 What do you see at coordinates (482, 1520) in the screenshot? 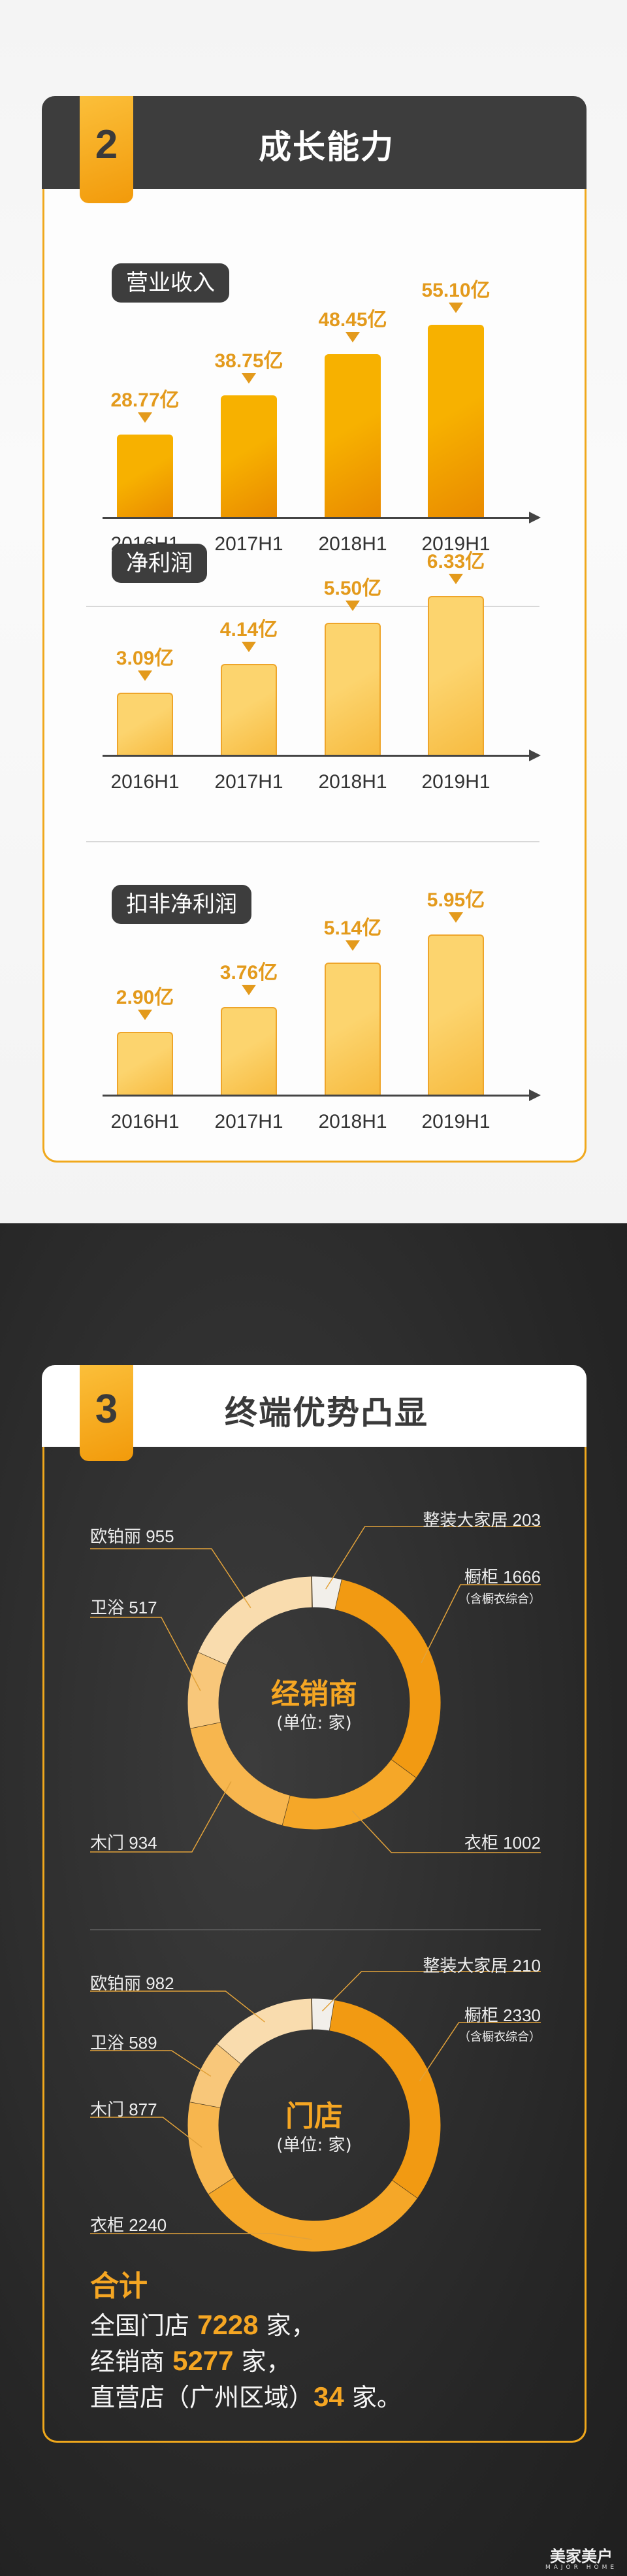
I see `slice-label: 整装大家居 203` at bounding box center [482, 1520].